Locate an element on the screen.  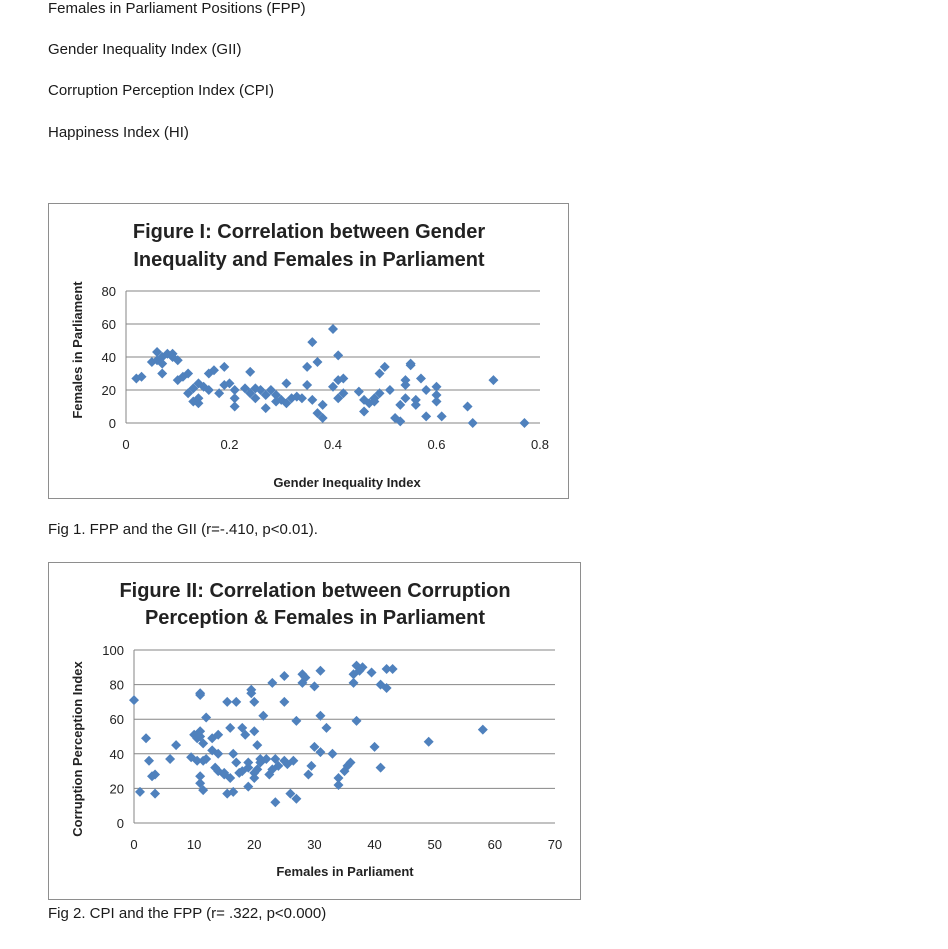
definition-fpp: Females in Parliament Positions (FPP) is located at coordinates (177, 8).